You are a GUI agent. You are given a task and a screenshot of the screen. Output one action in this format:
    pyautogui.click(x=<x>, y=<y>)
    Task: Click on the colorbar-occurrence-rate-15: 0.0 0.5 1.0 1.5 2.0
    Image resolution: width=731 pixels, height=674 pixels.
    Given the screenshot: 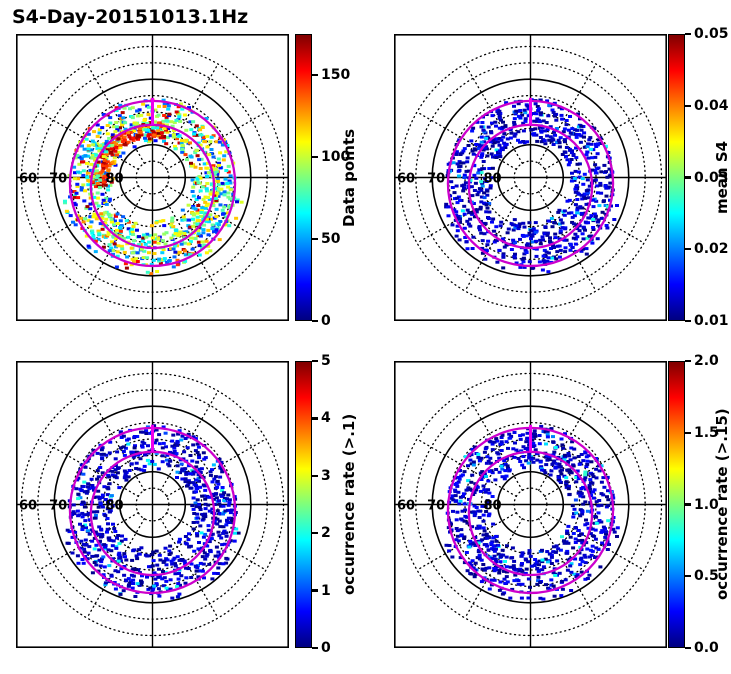 What is the action you would take?
    pyautogui.click(x=693, y=504)
    